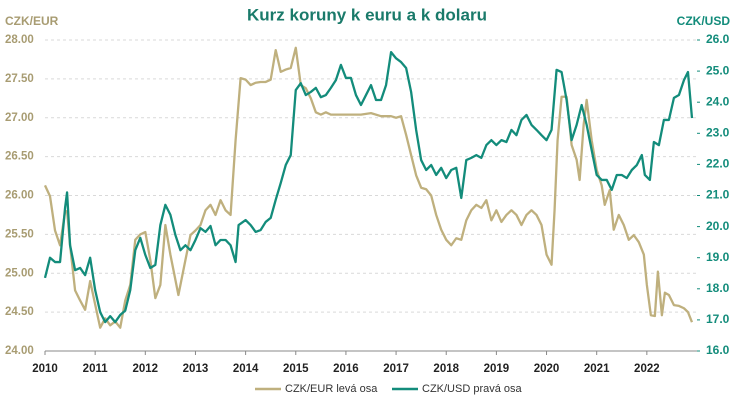 The height and width of the screenshot is (402, 735). What do you see at coordinates (704, 21) in the screenshot?
I see `y2-axis-title: CZK/USD` at bounding box center [704, 21].